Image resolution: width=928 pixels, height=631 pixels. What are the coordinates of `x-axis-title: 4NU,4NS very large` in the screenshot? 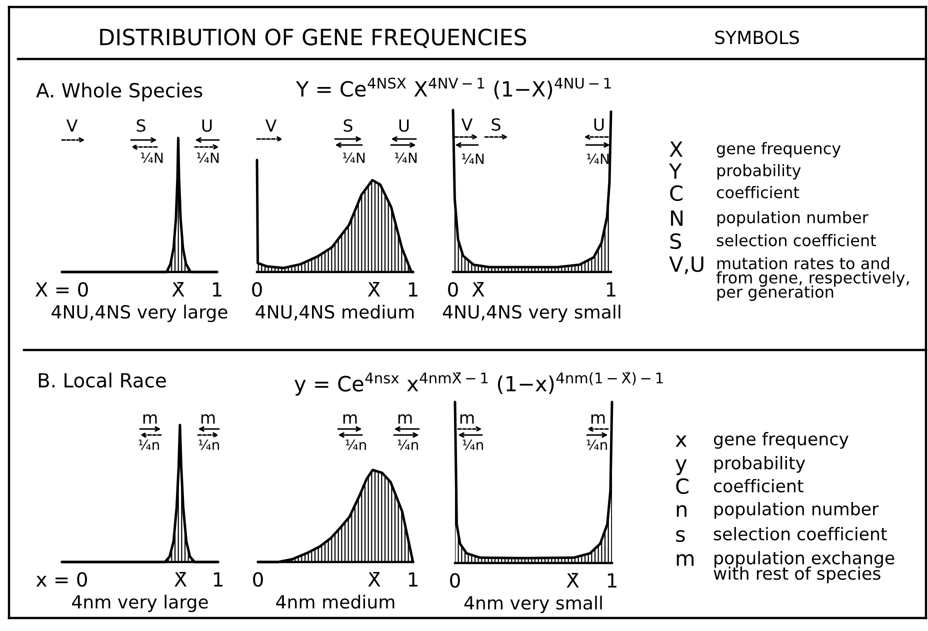 It's located at (140, 313).